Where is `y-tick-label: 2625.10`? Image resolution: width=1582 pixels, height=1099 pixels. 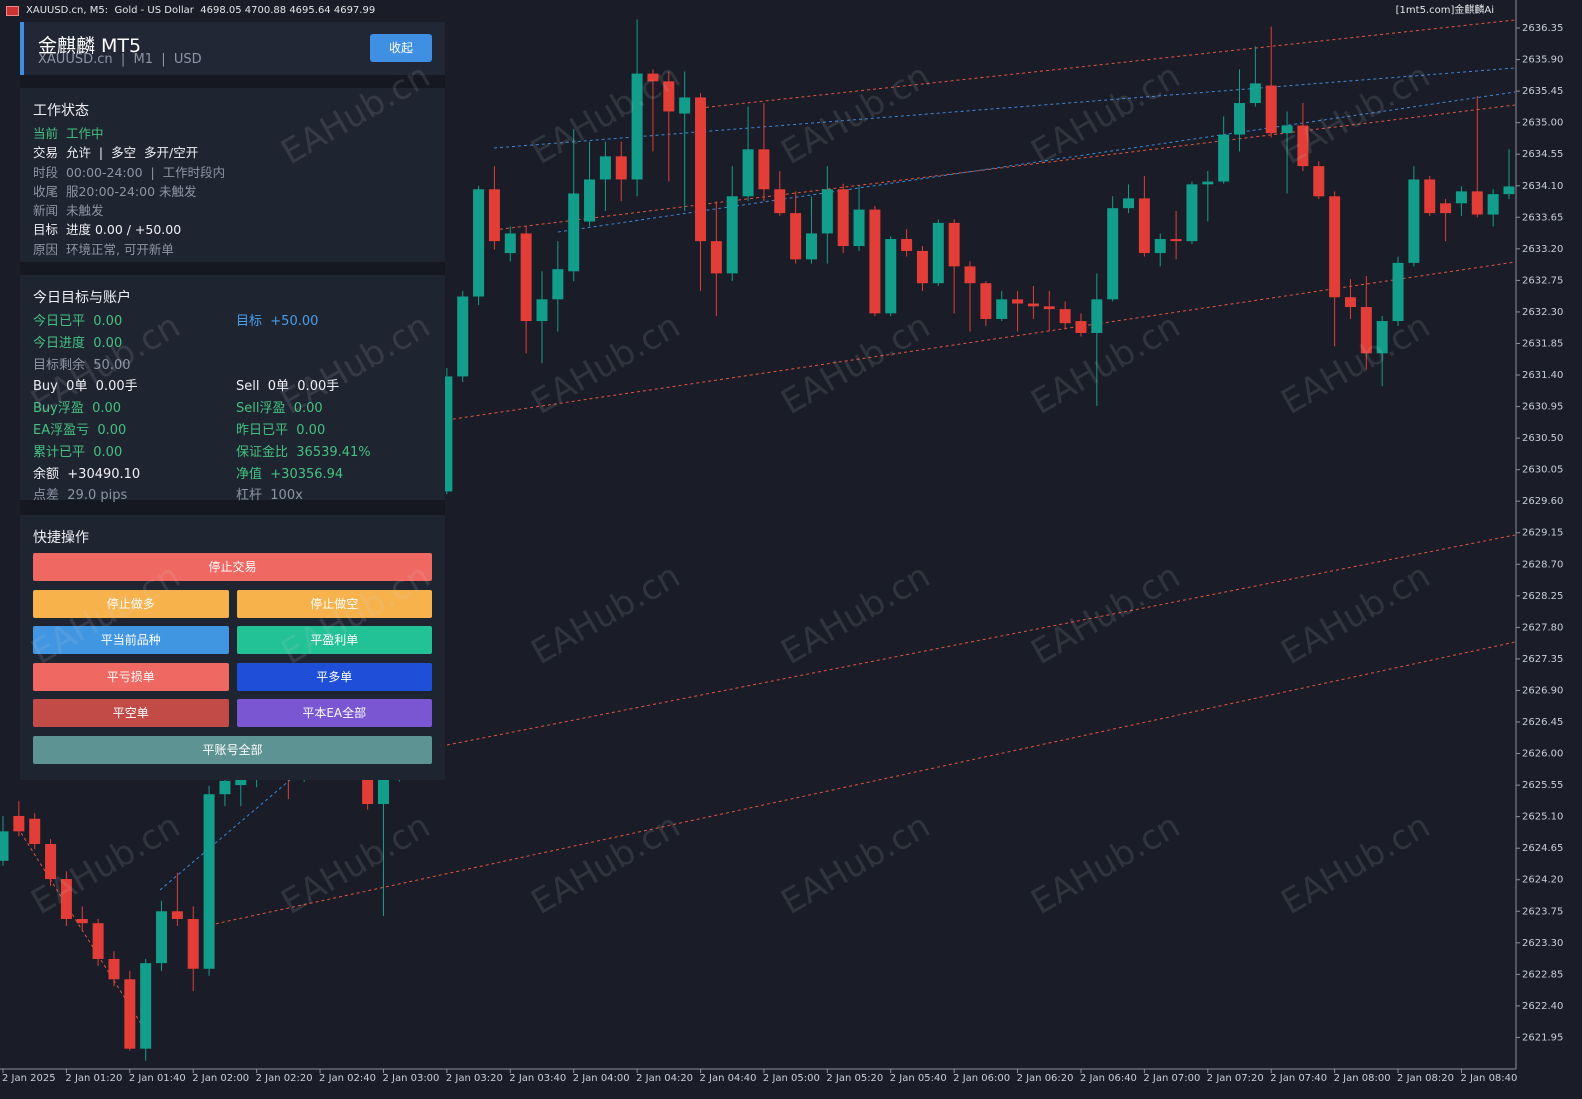
y-tick-label: 2625.10 is located at coordinates (1542, 817).